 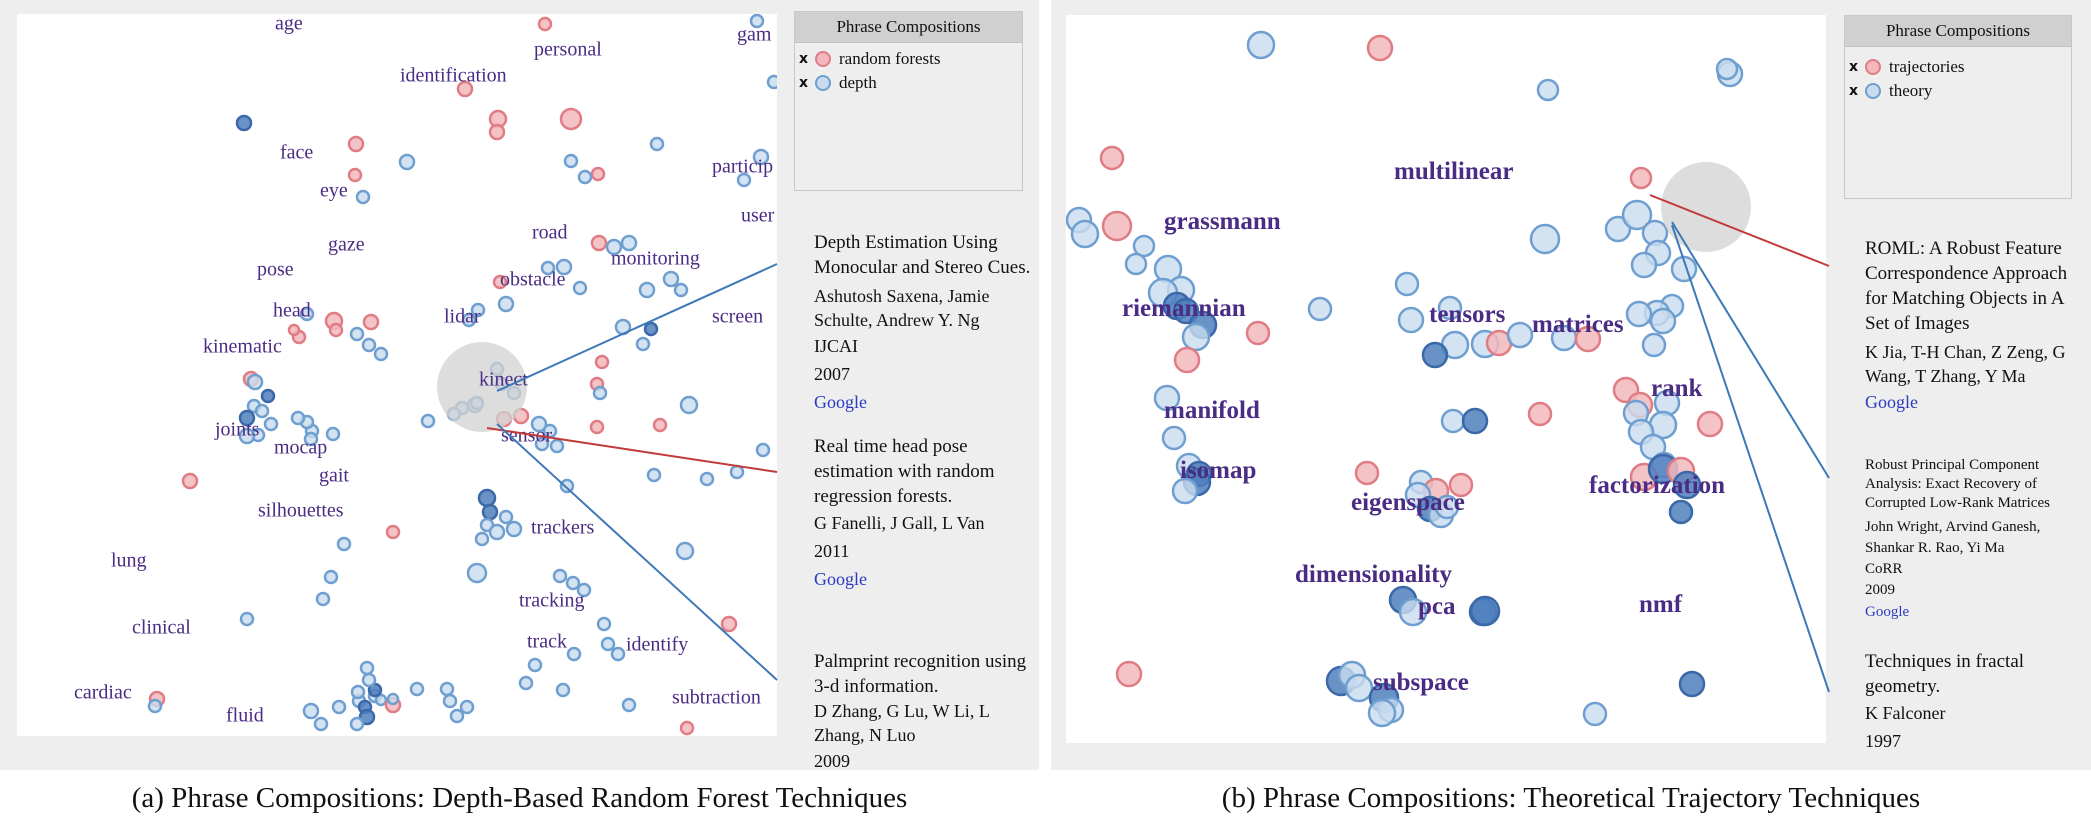 I want to click on phrase-word: grassmann, so click(x=1222, y=221).